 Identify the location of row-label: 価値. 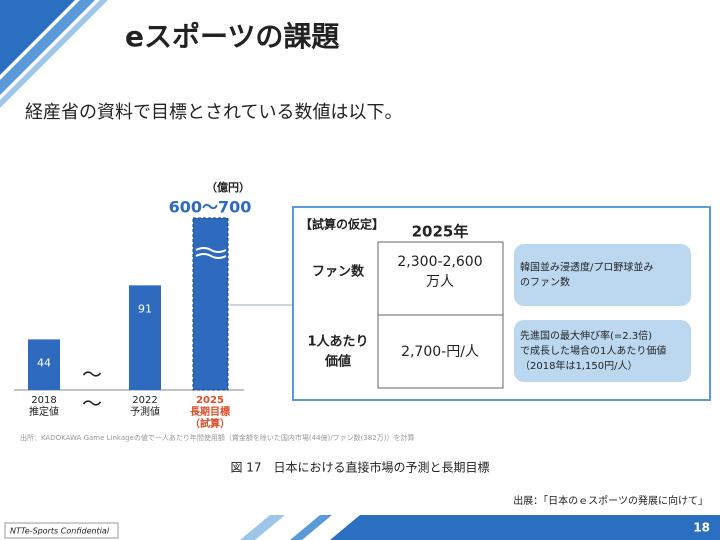
(337, 362).